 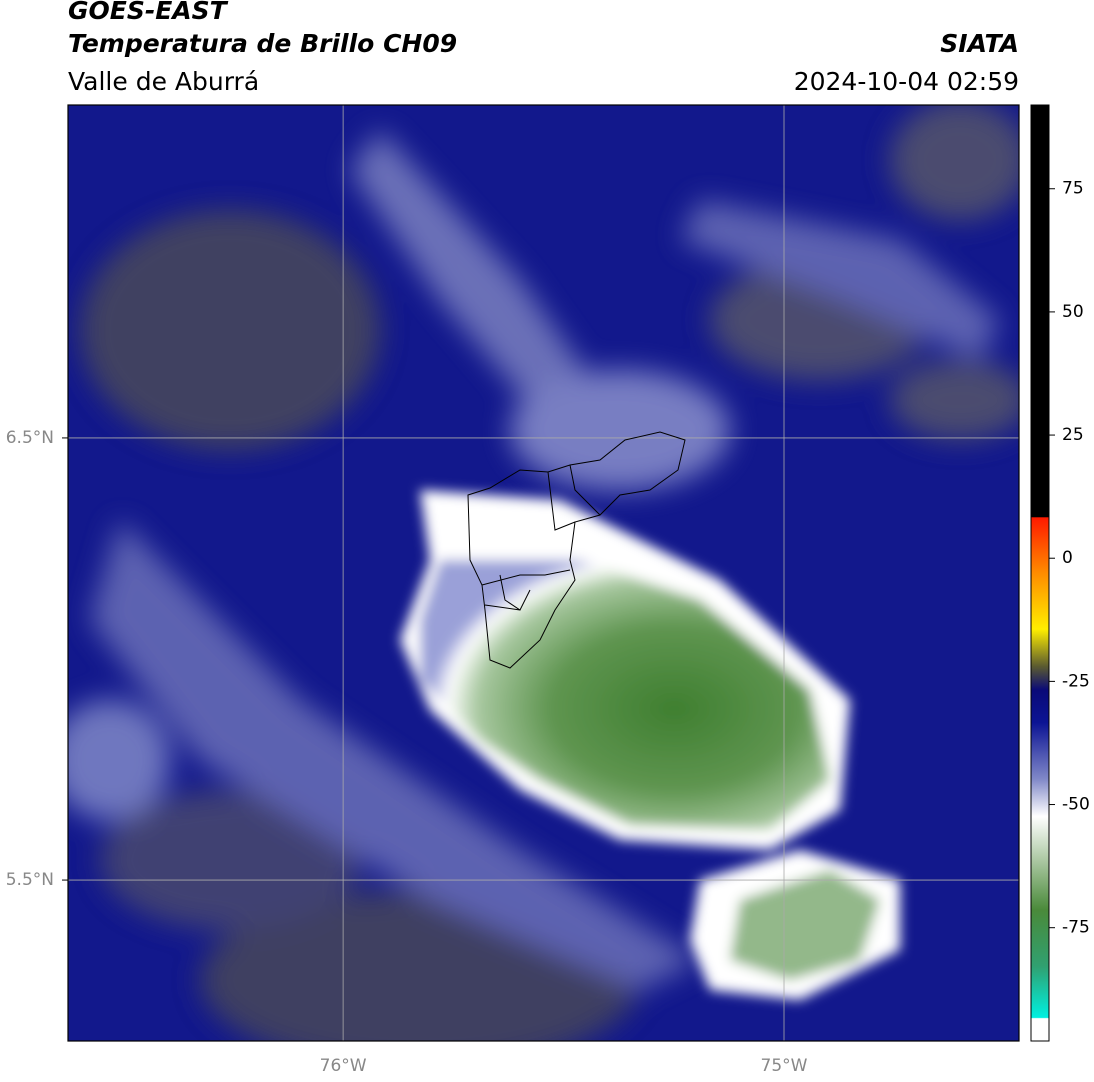 What do you see at coordinates (262, 43) in the screenshot?
I see `product: Temperatura de Brillo CH09` at bounding box center [262, 43].